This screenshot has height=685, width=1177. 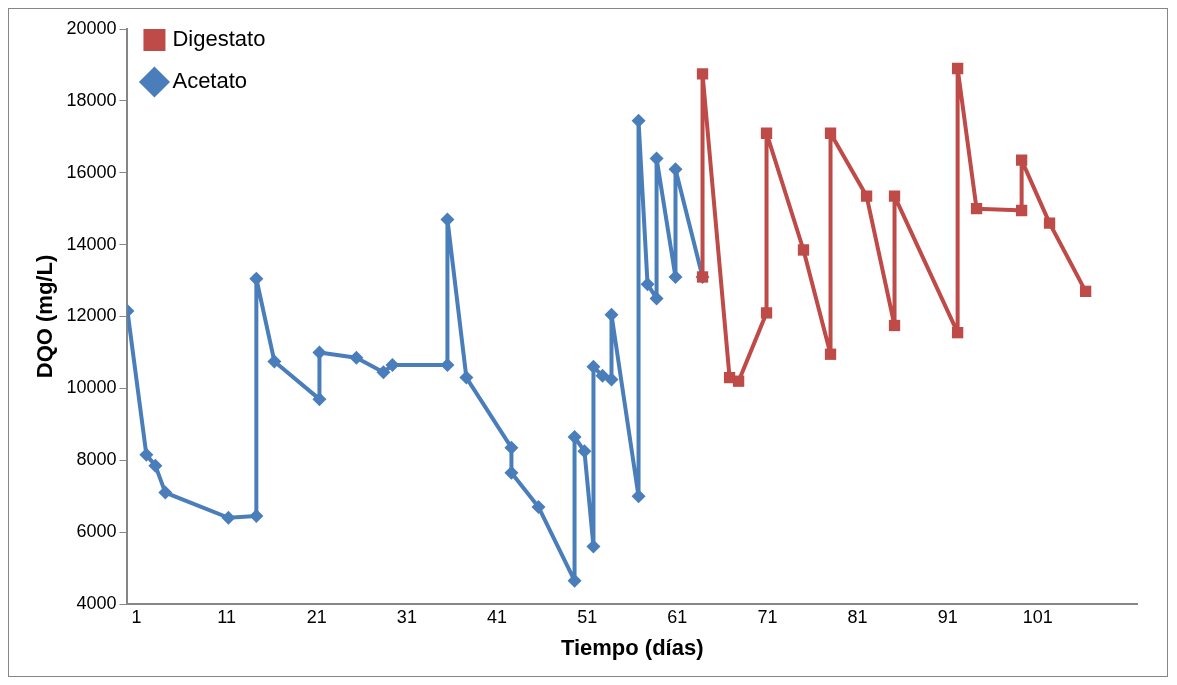 I want to click on y-tick-label: 20000, so click(x=91, y=27).